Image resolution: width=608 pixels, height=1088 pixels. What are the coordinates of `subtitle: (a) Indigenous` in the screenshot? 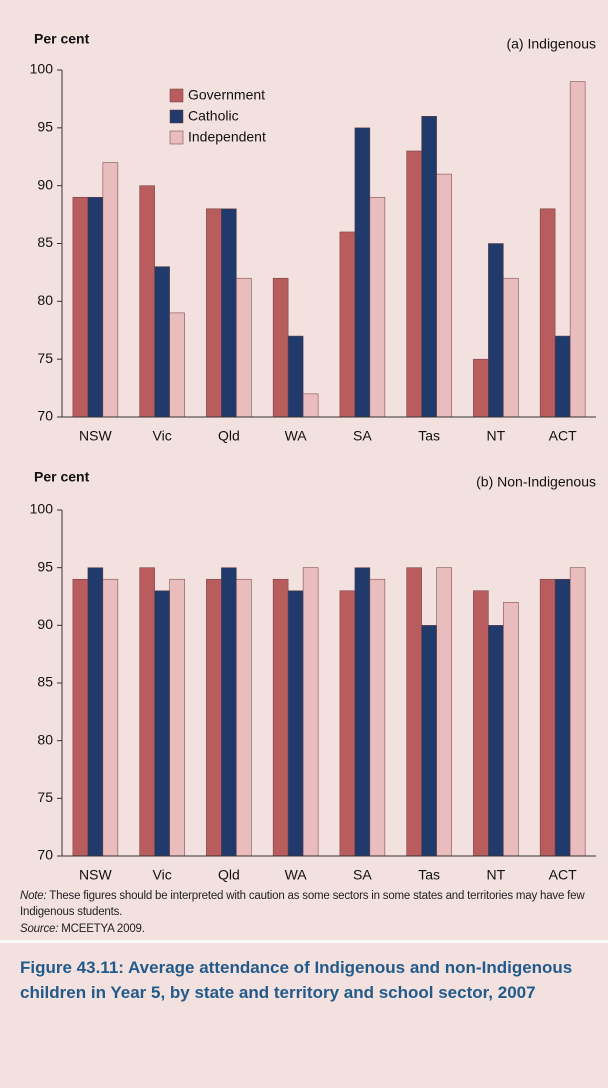 It's located at (551, 44).